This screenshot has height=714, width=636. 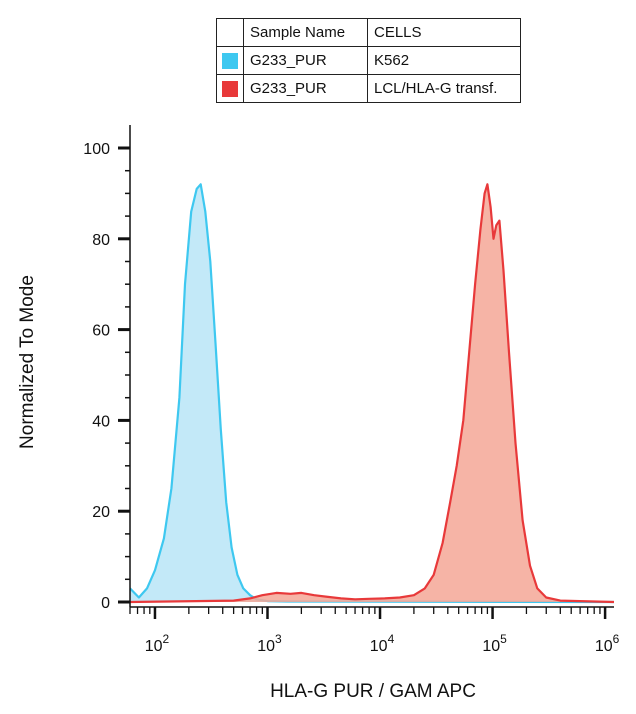 I want to click on x-tick-label: 10⁵, so click(x=494, y=643).